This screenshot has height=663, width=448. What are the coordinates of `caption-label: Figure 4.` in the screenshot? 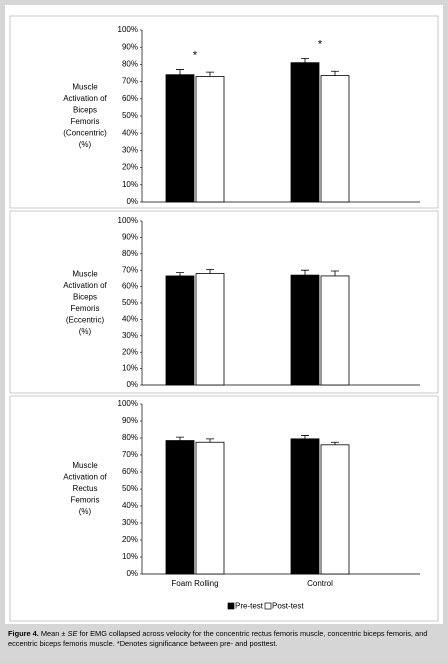 It's located at (23, 633).